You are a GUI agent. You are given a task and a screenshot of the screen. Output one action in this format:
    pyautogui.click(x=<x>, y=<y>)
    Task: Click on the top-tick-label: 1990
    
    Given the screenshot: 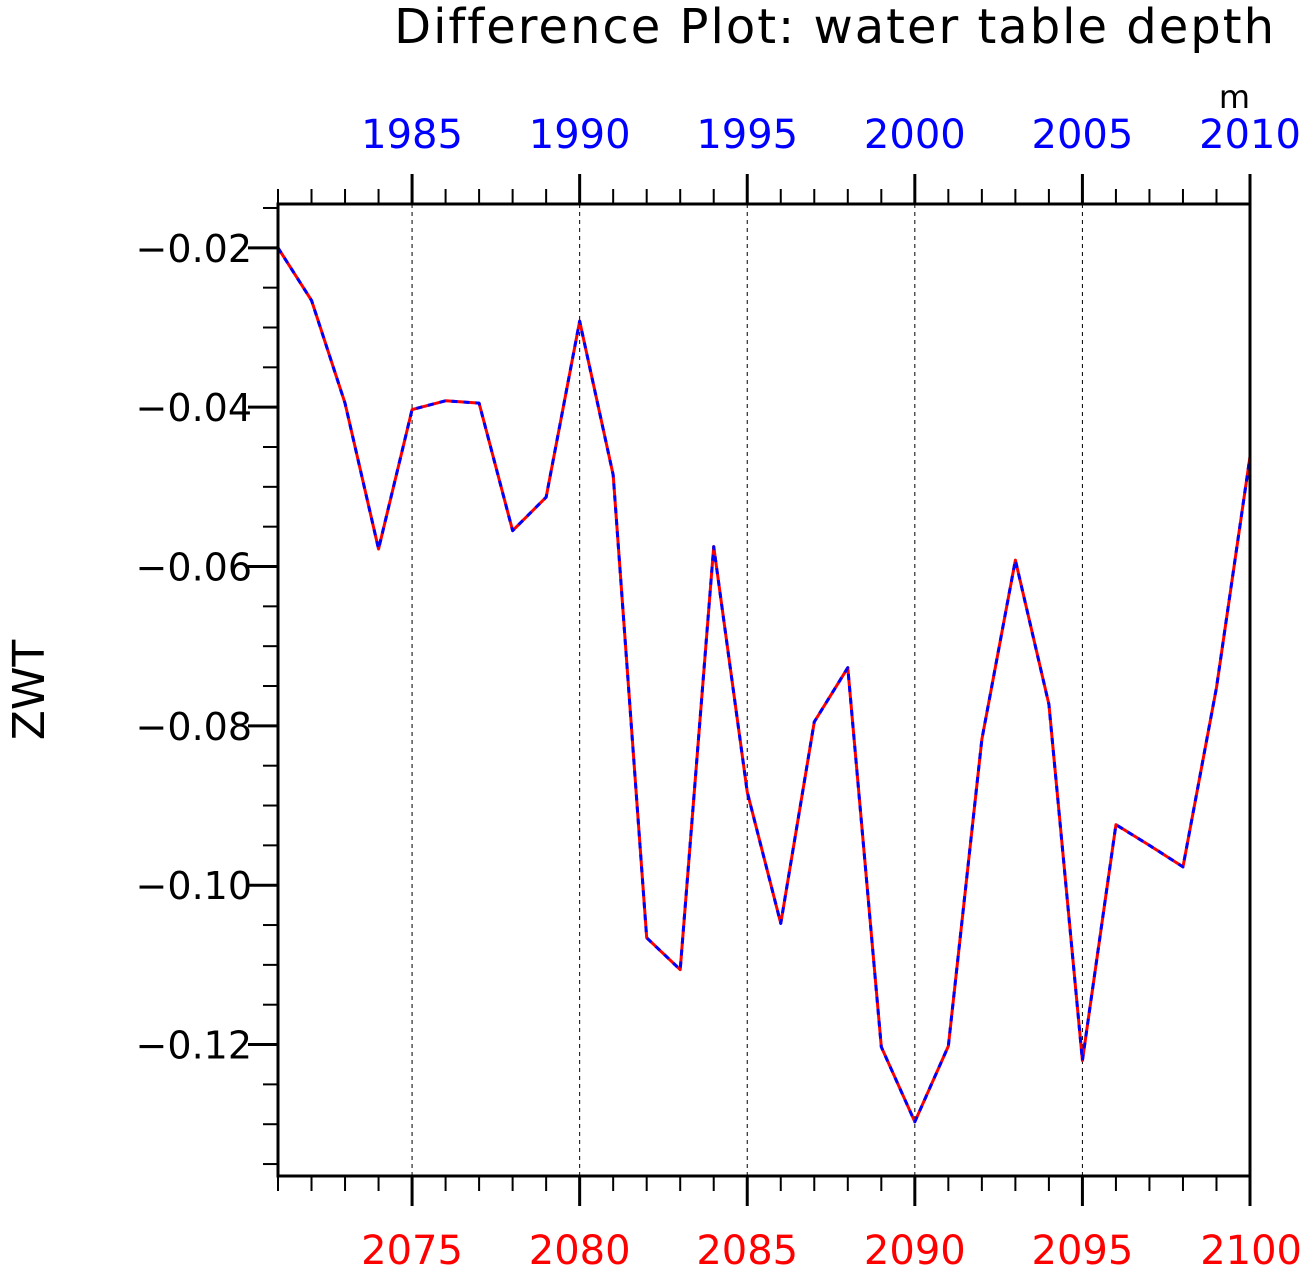 What is the action you would take?
    pyautogui.click(x=580, y=135)
    